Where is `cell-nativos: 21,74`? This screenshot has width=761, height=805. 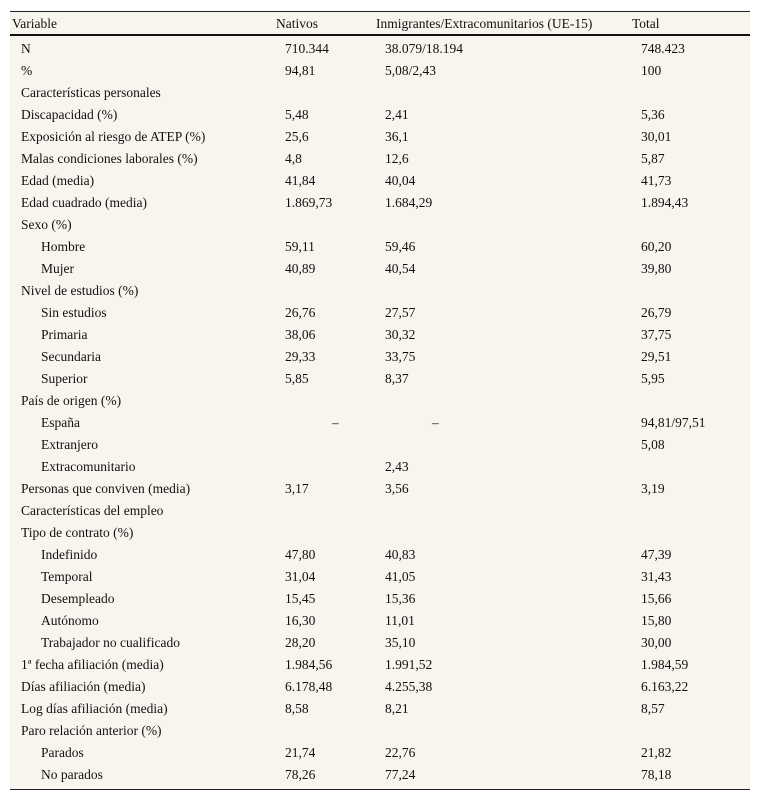 cell-nativos: 21,74 is located at coordinates (300, 752).